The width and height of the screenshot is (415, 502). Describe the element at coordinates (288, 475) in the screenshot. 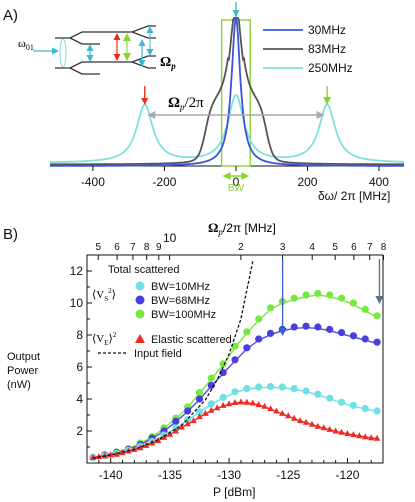

I see `x-tick-label: -125` at that location.